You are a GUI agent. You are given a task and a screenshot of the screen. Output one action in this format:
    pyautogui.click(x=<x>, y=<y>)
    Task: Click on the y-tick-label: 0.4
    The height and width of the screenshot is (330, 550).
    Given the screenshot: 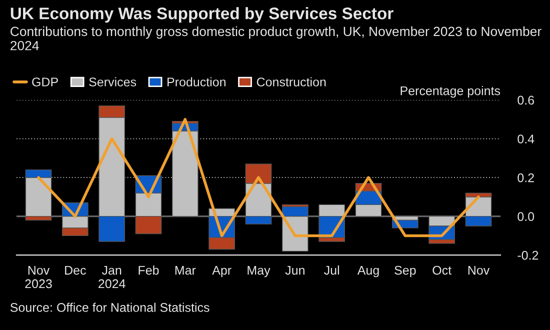 What is the action you would take?
    pyautogui.click(x=526, y=139)
    